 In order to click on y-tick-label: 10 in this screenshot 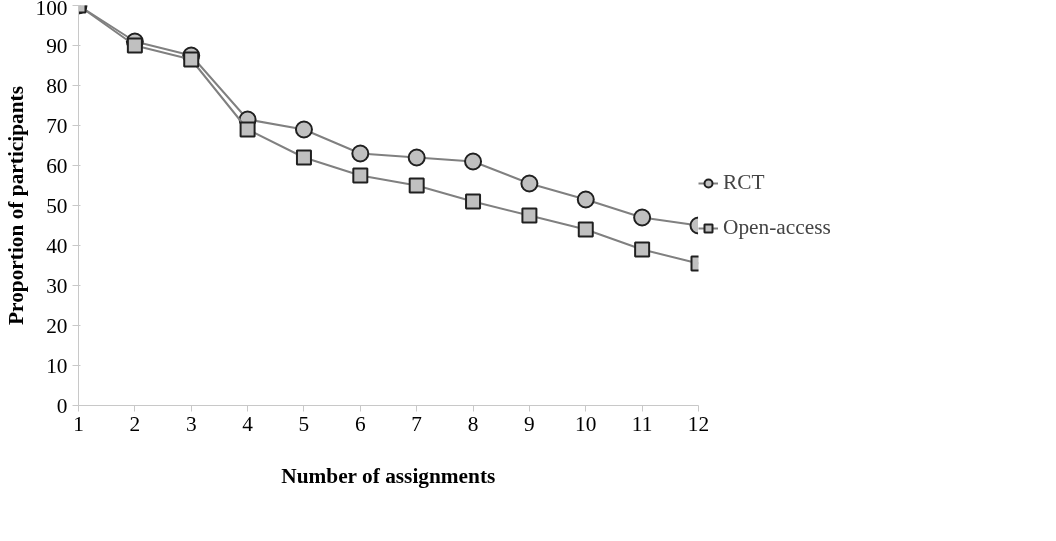, I will do `click(57, 365)`.